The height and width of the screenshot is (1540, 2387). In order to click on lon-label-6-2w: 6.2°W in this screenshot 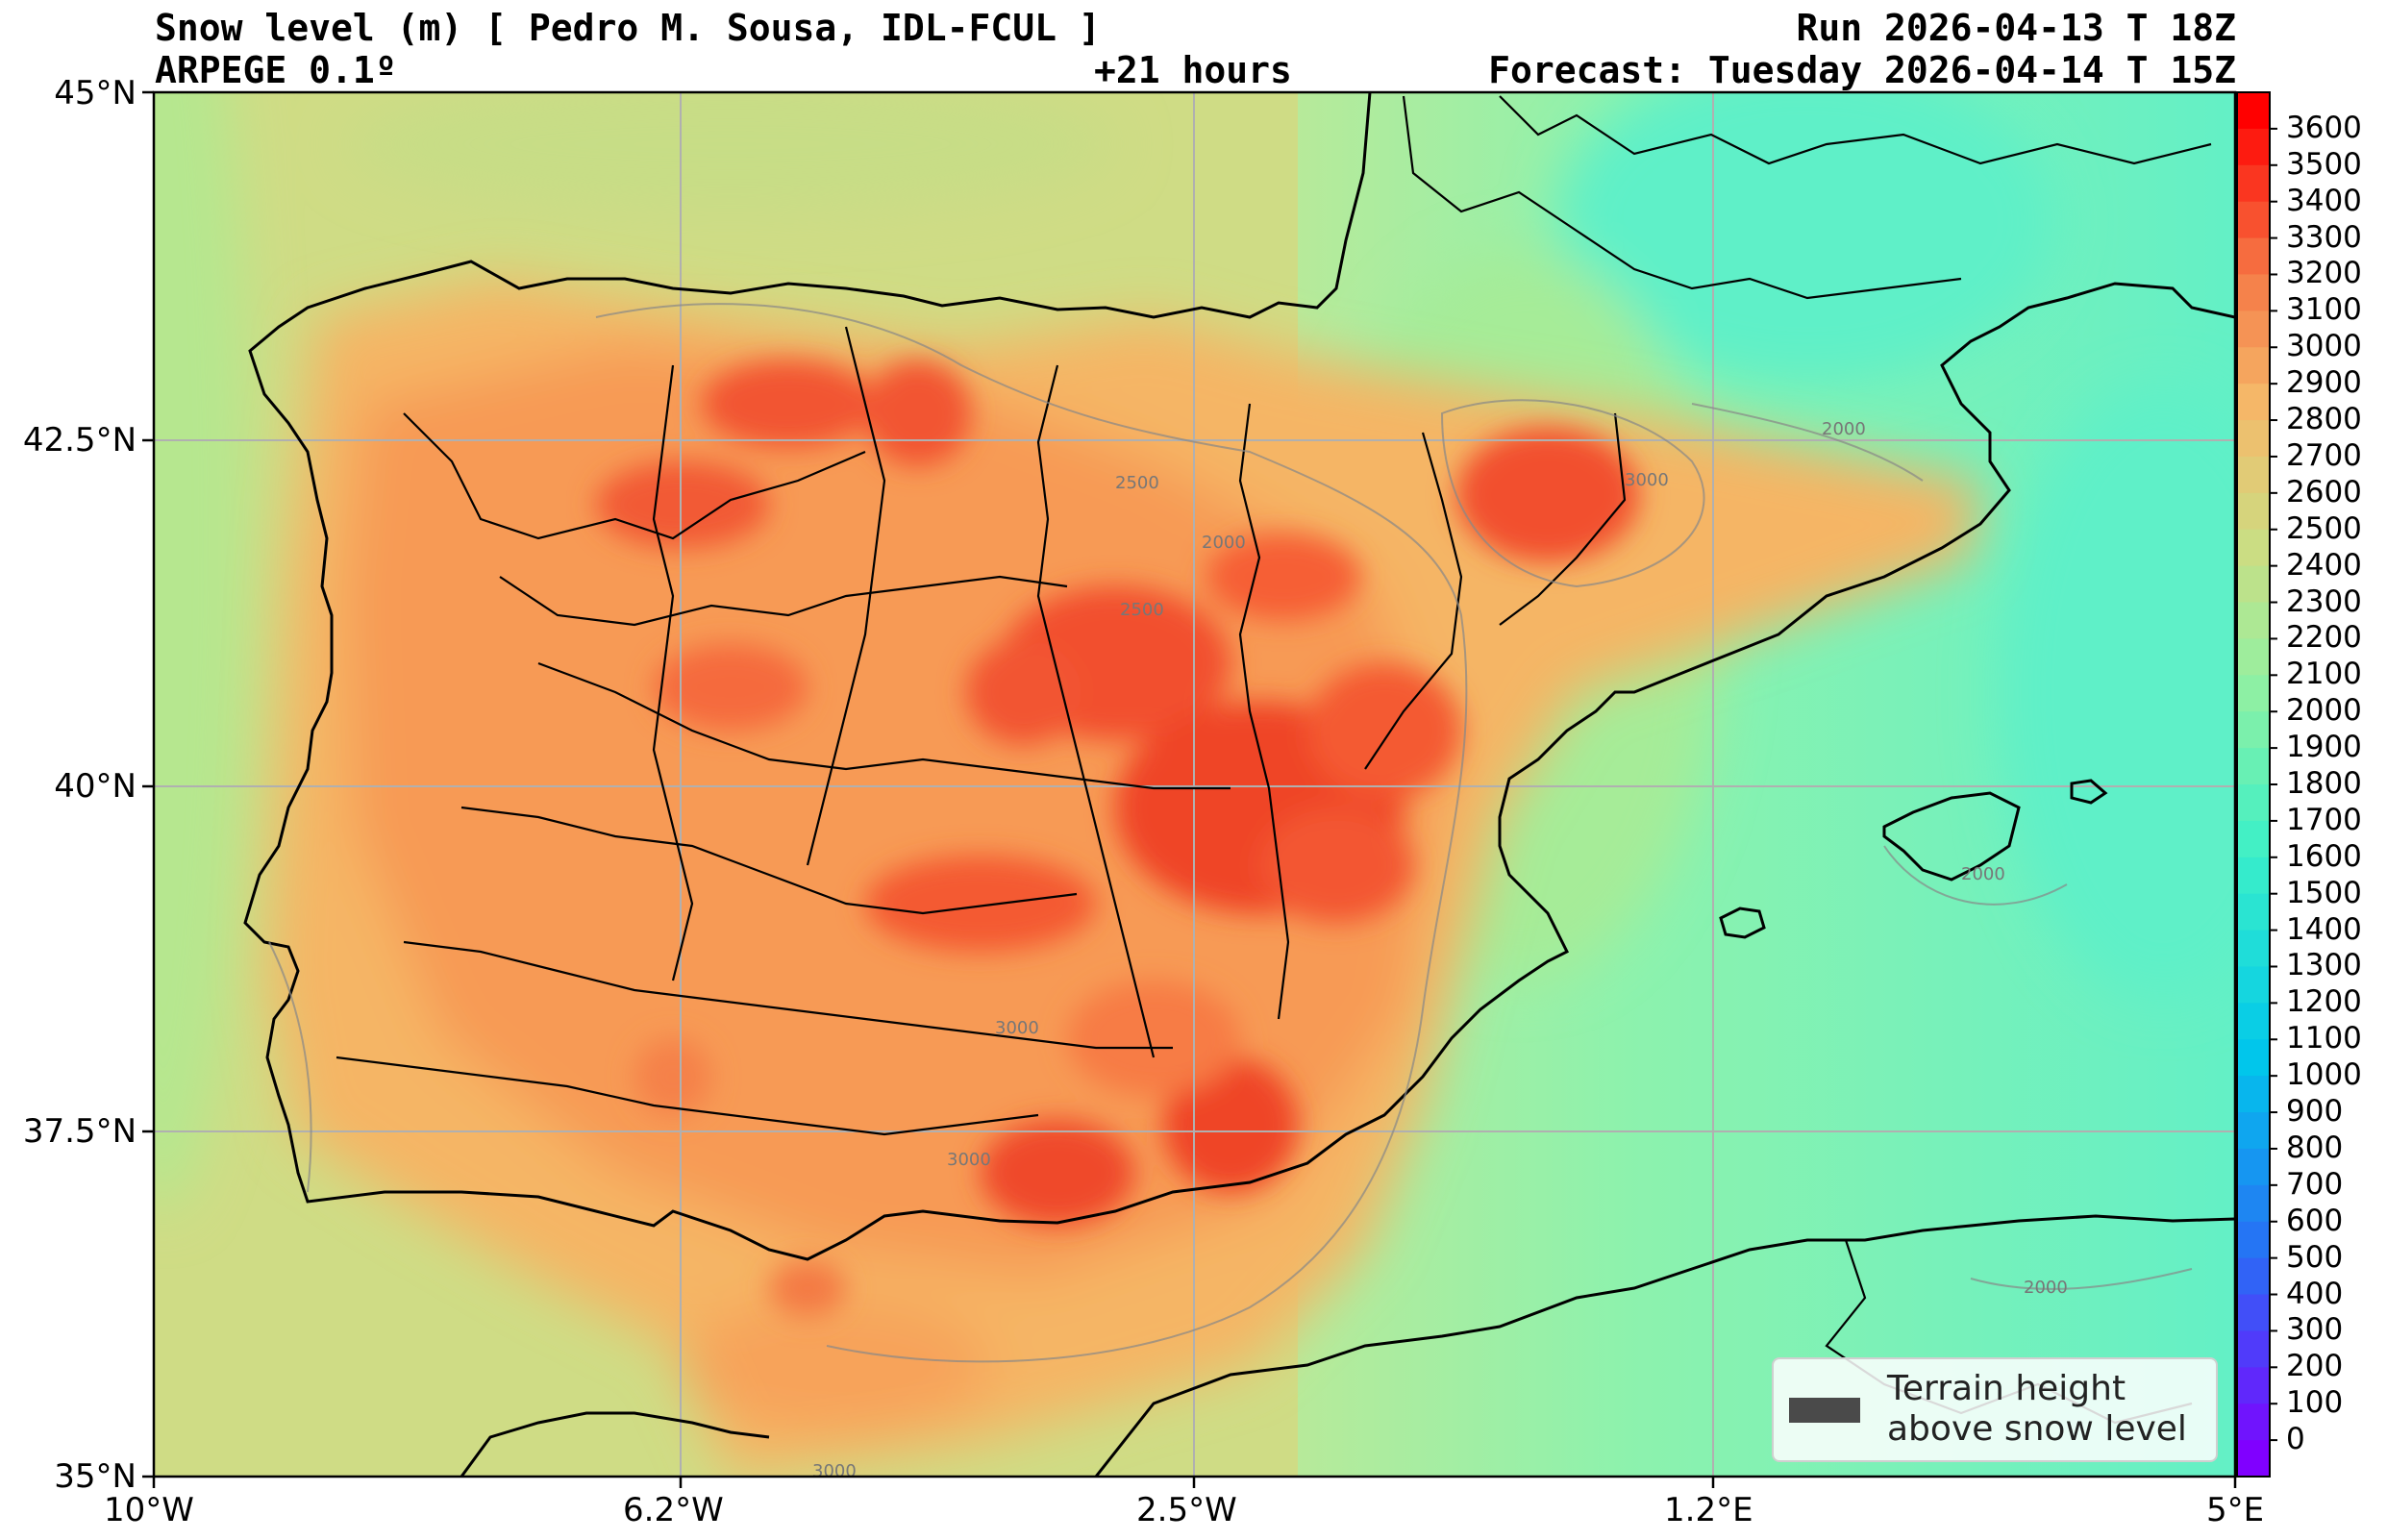, I will do `click(674, 1510)`.